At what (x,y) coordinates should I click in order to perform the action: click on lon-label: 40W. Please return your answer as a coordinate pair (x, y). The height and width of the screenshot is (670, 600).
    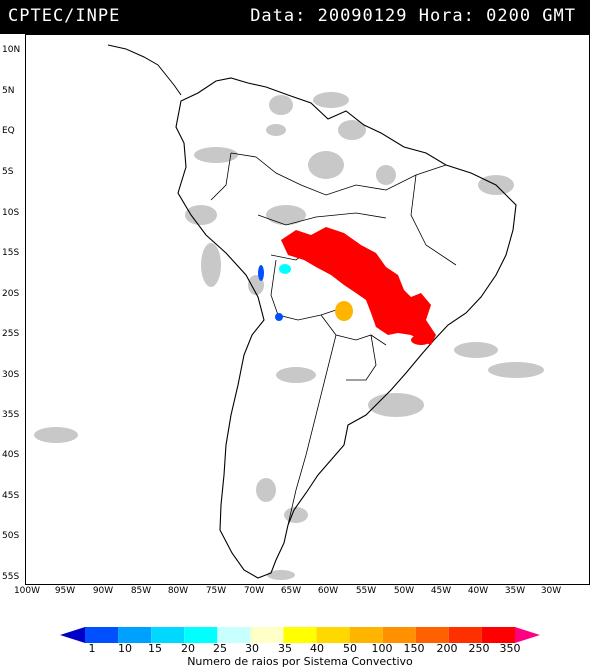
    Looking at the image, I should click on (478, 591).